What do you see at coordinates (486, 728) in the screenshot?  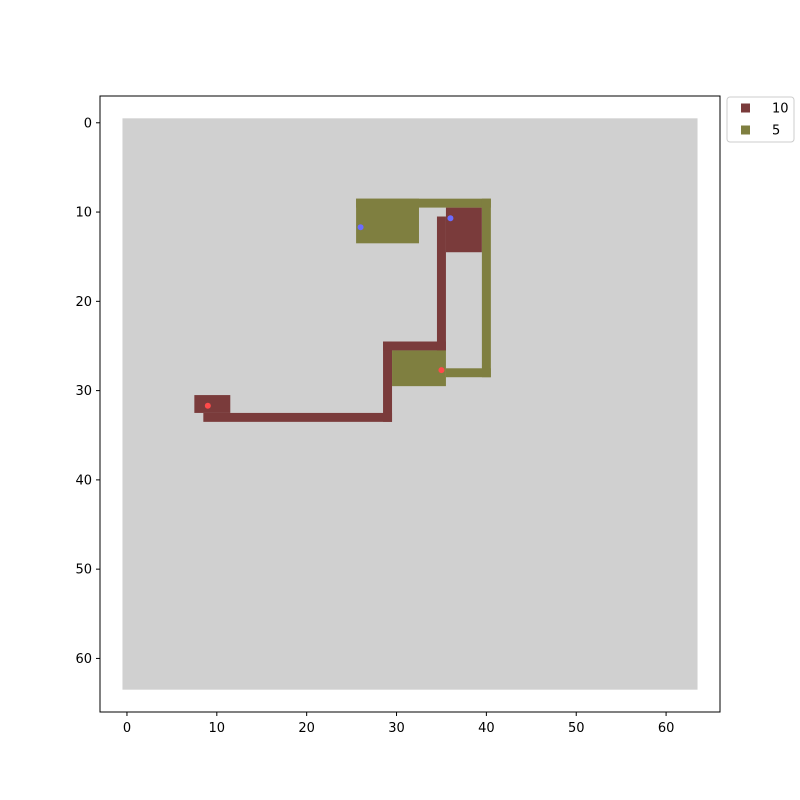 I see `x-tick-label-40: 40` at bounding box center [486, 728].